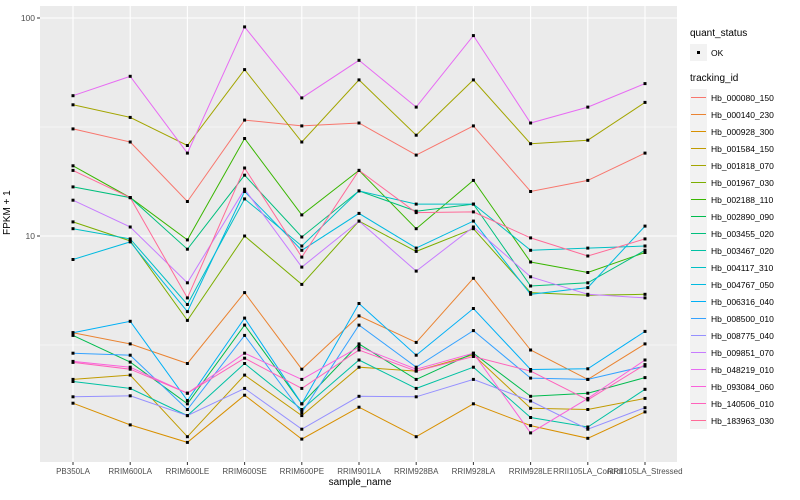 Image resolution: width=800 pixels, height=500 pixels. Describe the element at coordinates (744, 52) in the screenshot. I see `legend-item-ok: OK` at that location.